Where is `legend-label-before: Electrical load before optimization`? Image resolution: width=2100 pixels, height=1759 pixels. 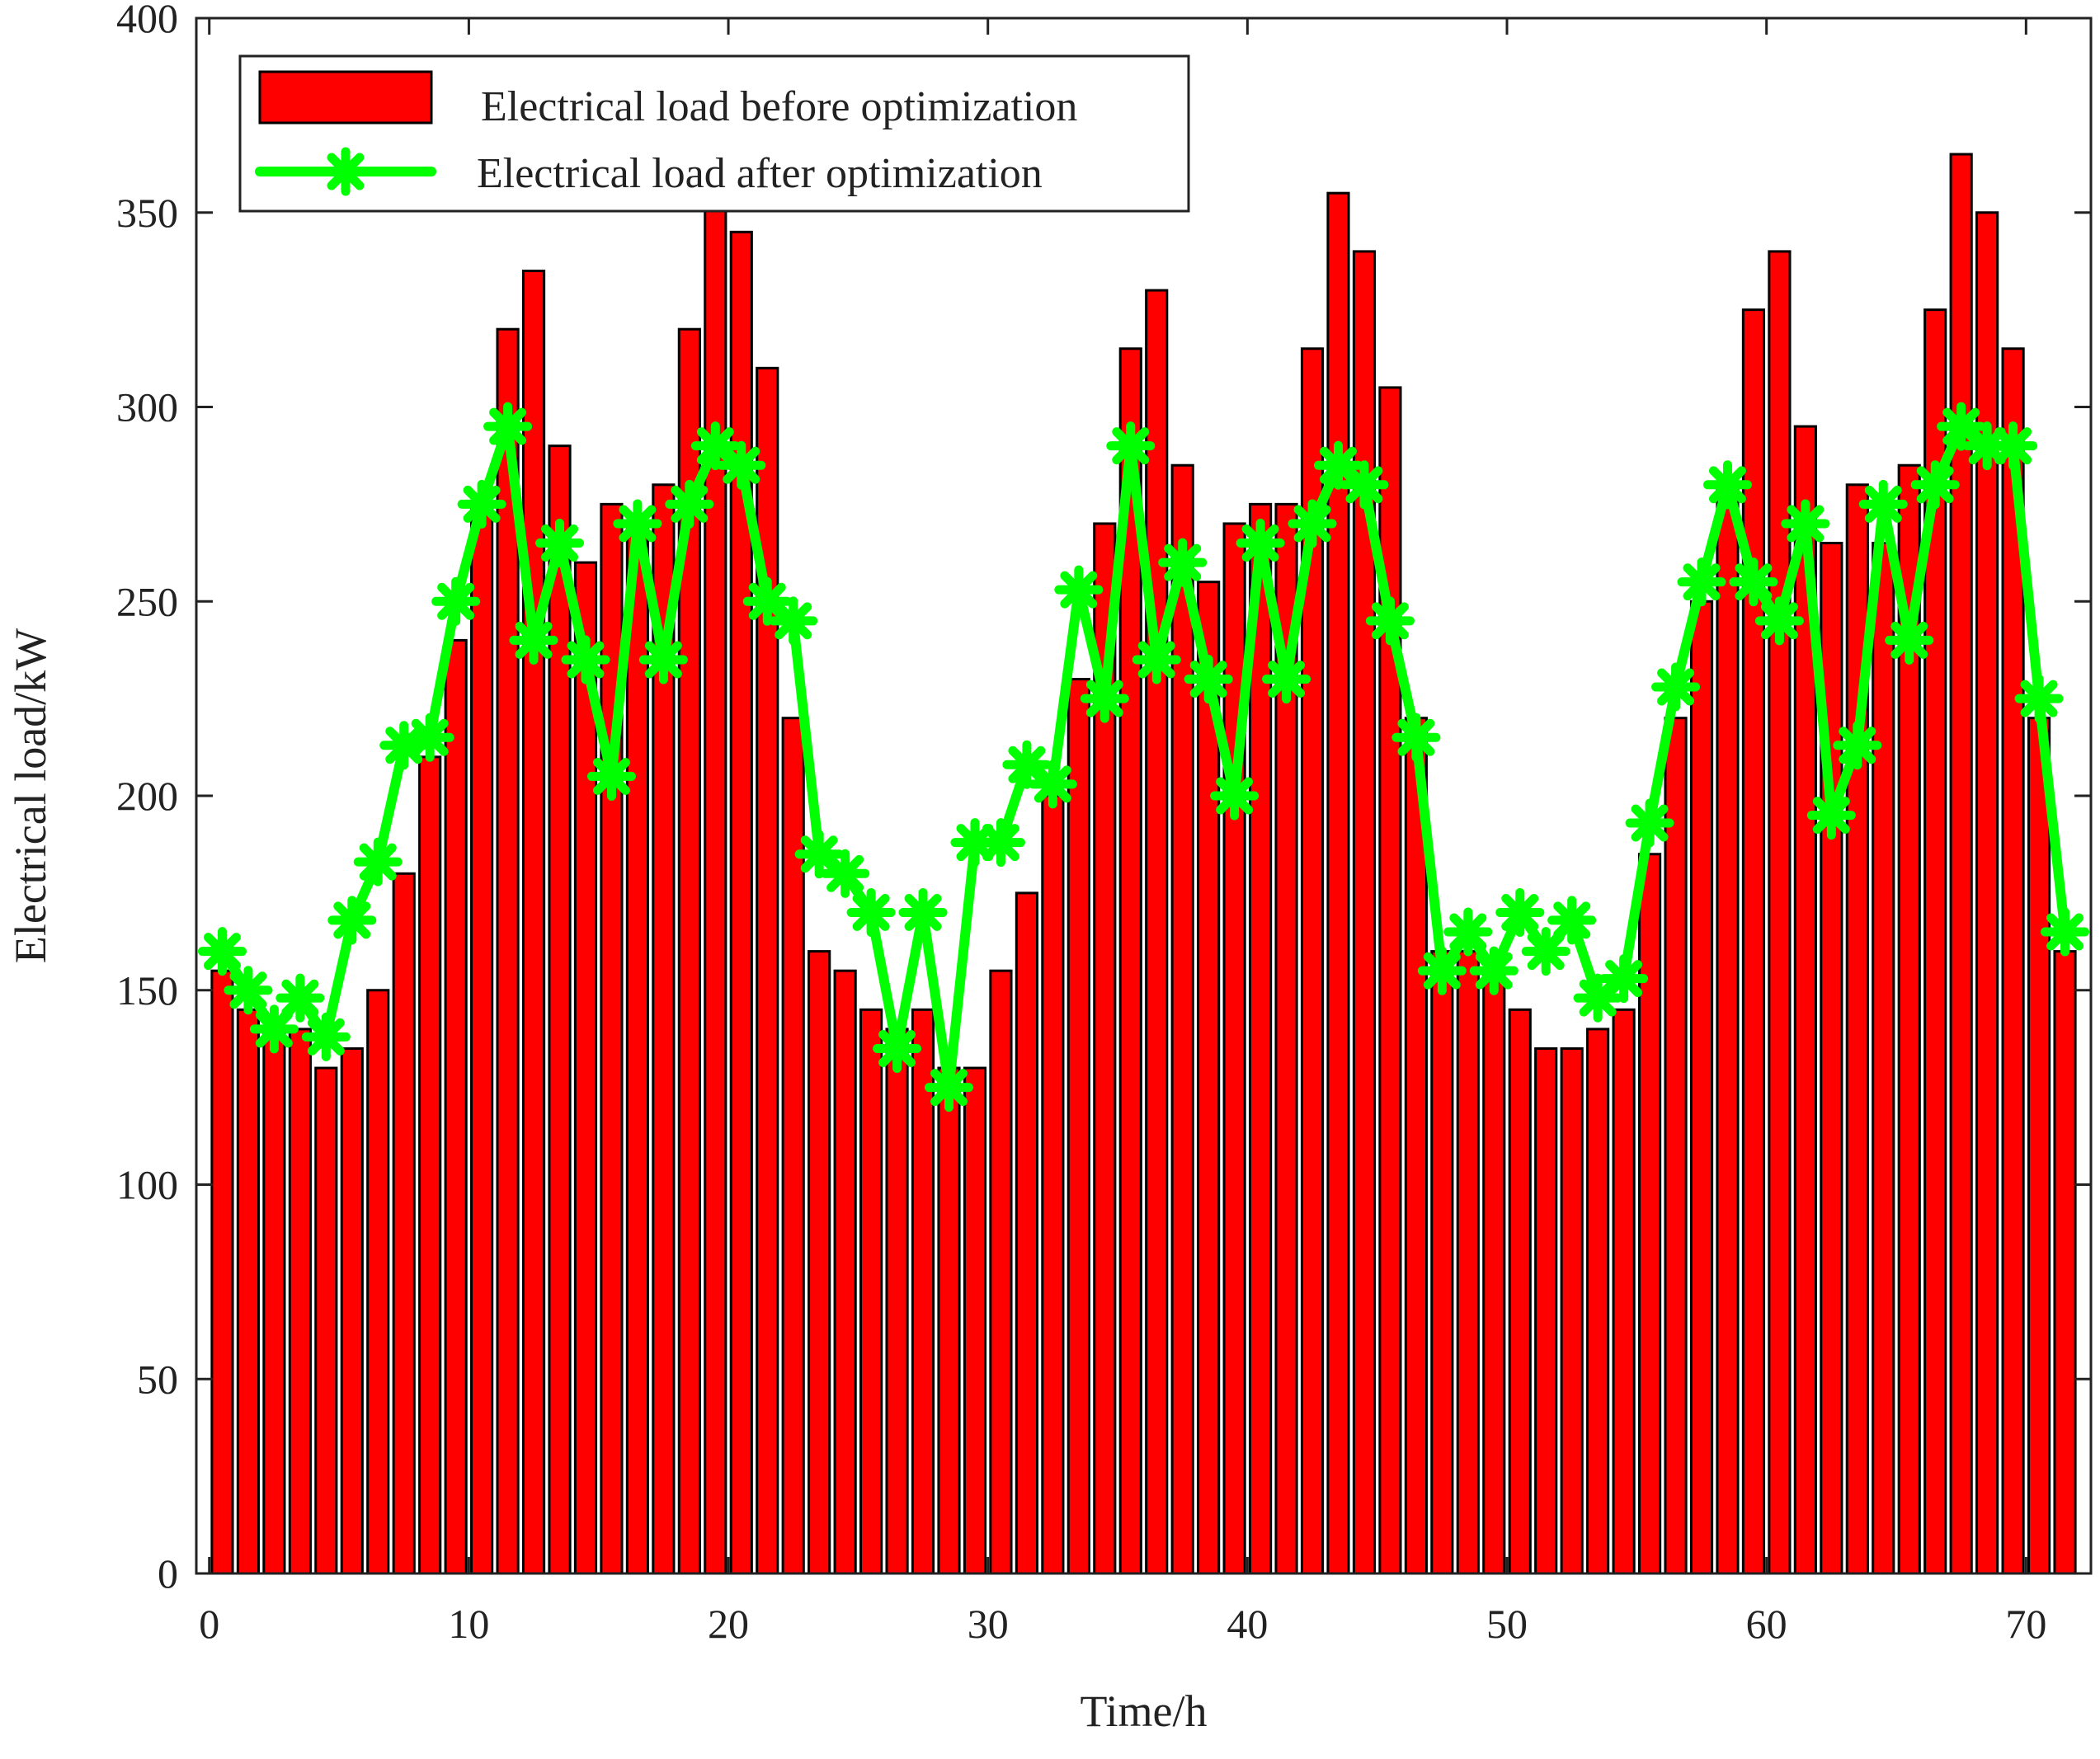
legend-label-before: Electrical load before optimization is located at coordinates (779, 107).